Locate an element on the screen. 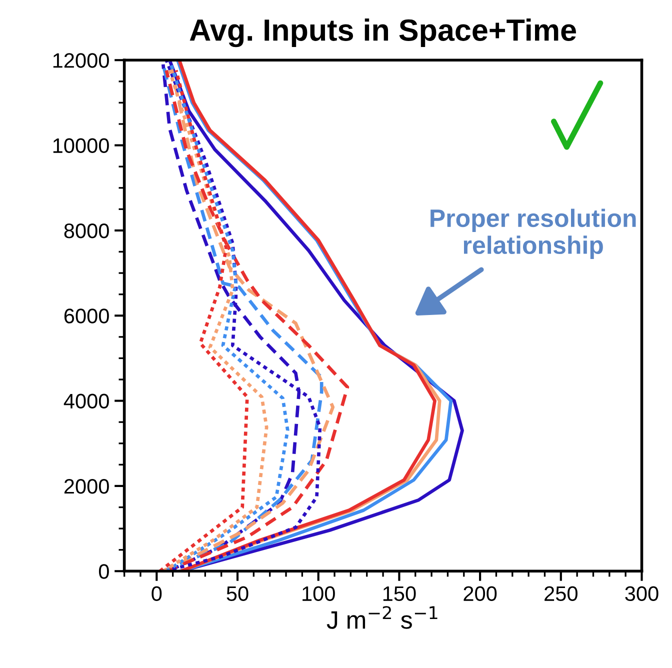  annotation: Proper resolution relationship is located at coordinates (533, 233).